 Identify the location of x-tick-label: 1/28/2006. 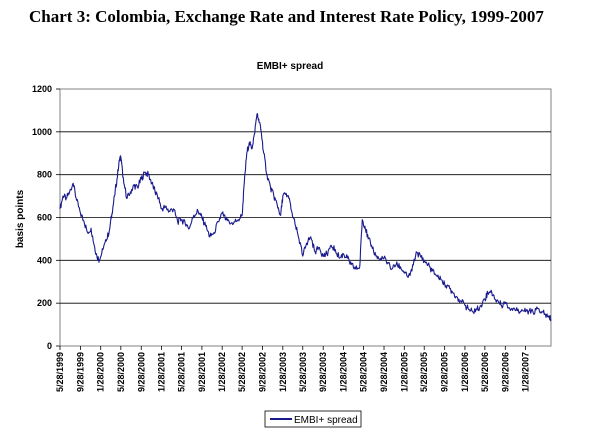
(465, 372).